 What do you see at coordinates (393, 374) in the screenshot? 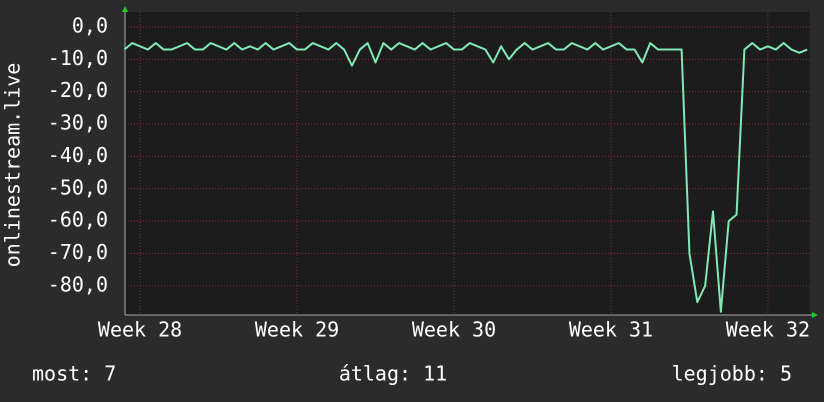
I see `footer-average: átlag: 11` at bounding box center [393, 374].